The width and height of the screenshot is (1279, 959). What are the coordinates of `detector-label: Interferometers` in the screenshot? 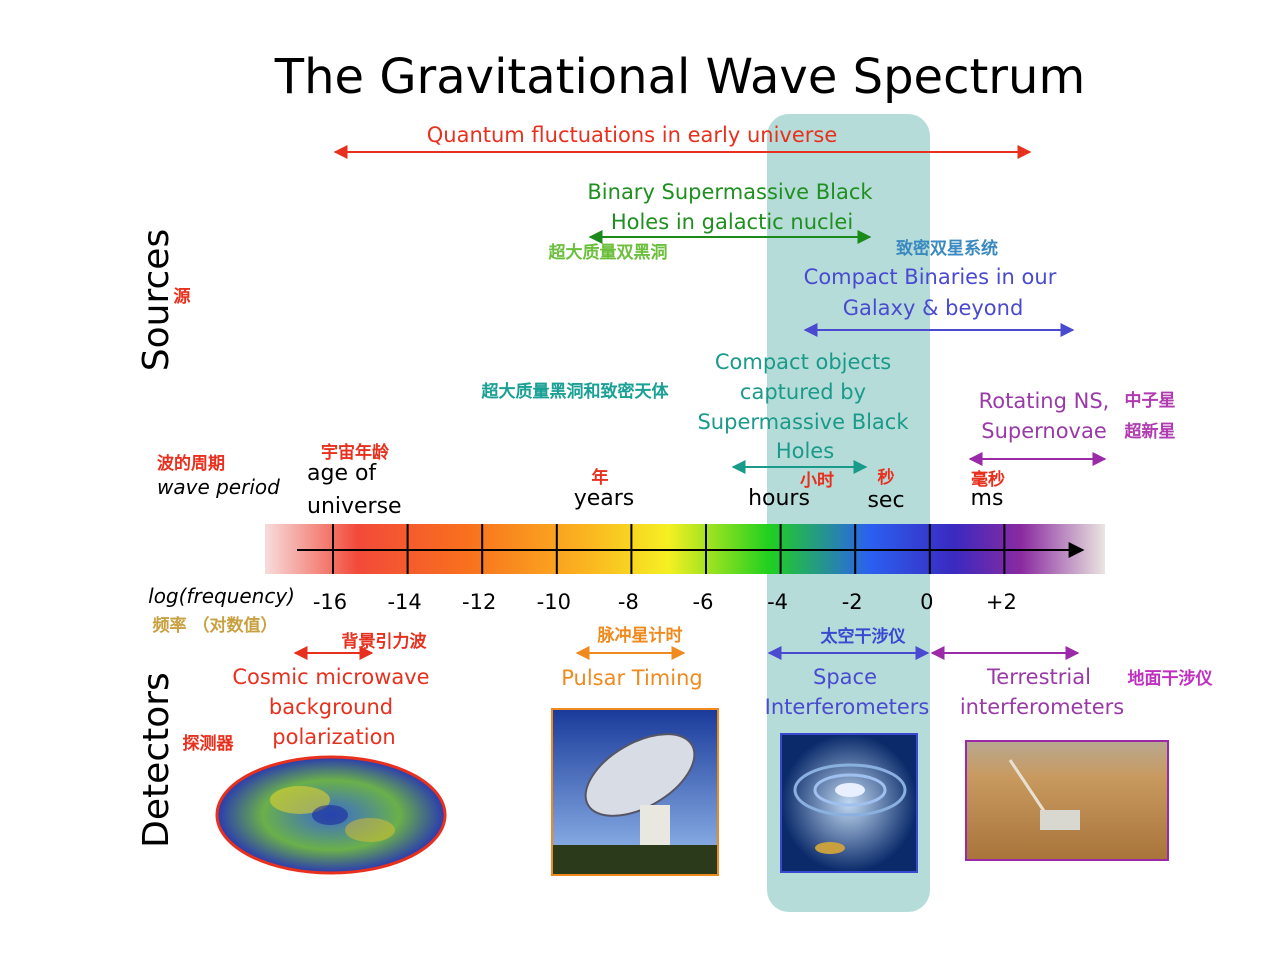 It's located at (847, 707).